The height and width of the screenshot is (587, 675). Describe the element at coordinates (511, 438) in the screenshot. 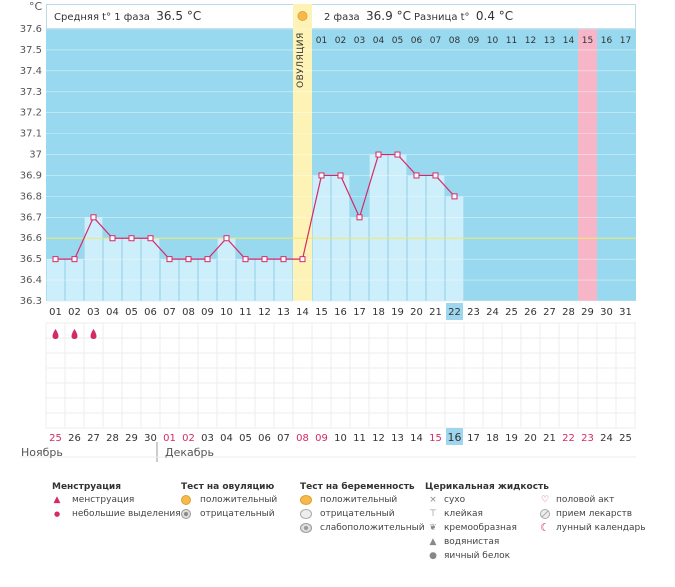

I see `date-label: 19` at that location.